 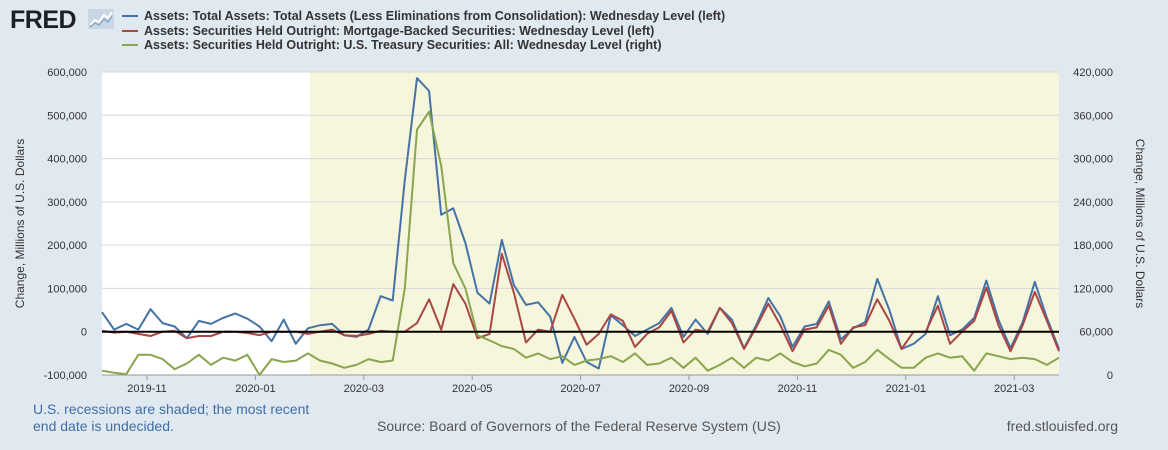 What do you see at coordinates (67, 160) in the screenshot?
I see `y-tick-left: 400,000` at bounding box center [67, 160].